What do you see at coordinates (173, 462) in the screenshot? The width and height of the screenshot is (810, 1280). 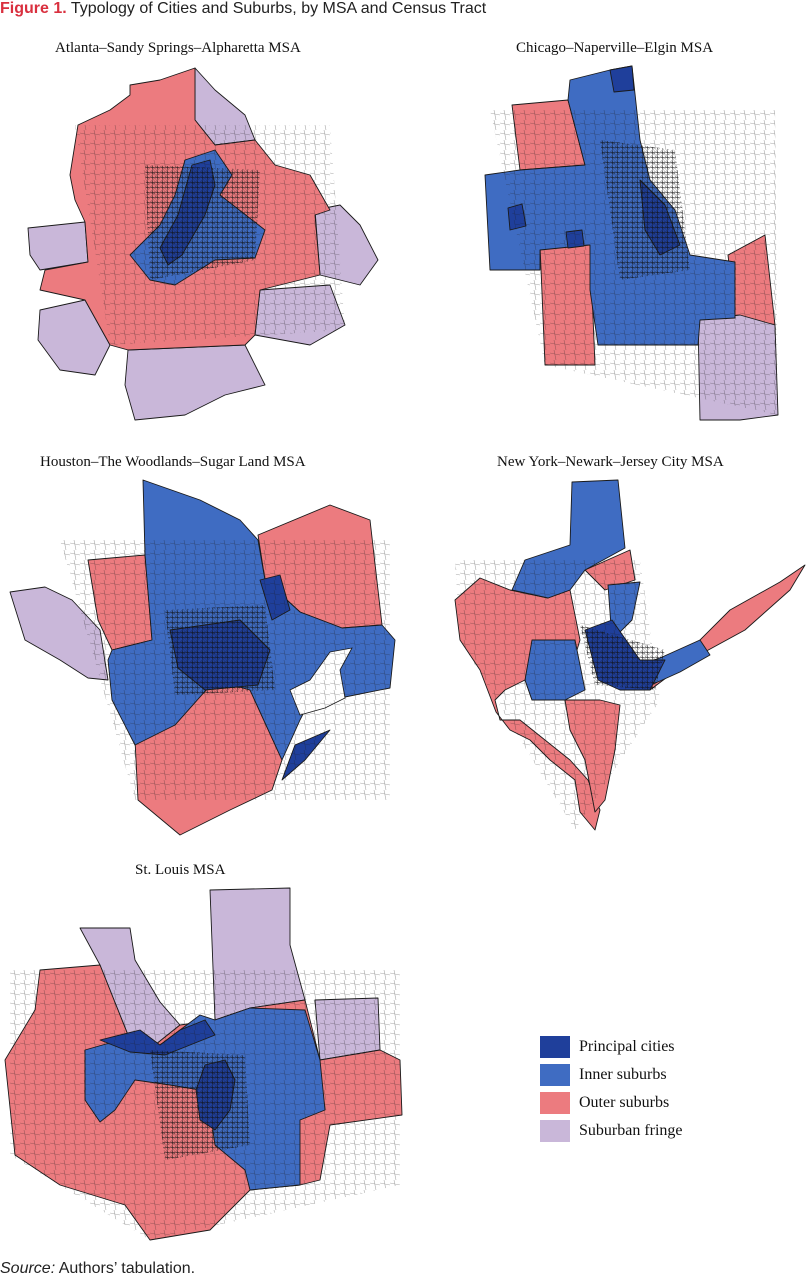 I see `map-title-houston: Houston–The Woodlands–Sugar Land MSA` at bounding box center [173, 462].